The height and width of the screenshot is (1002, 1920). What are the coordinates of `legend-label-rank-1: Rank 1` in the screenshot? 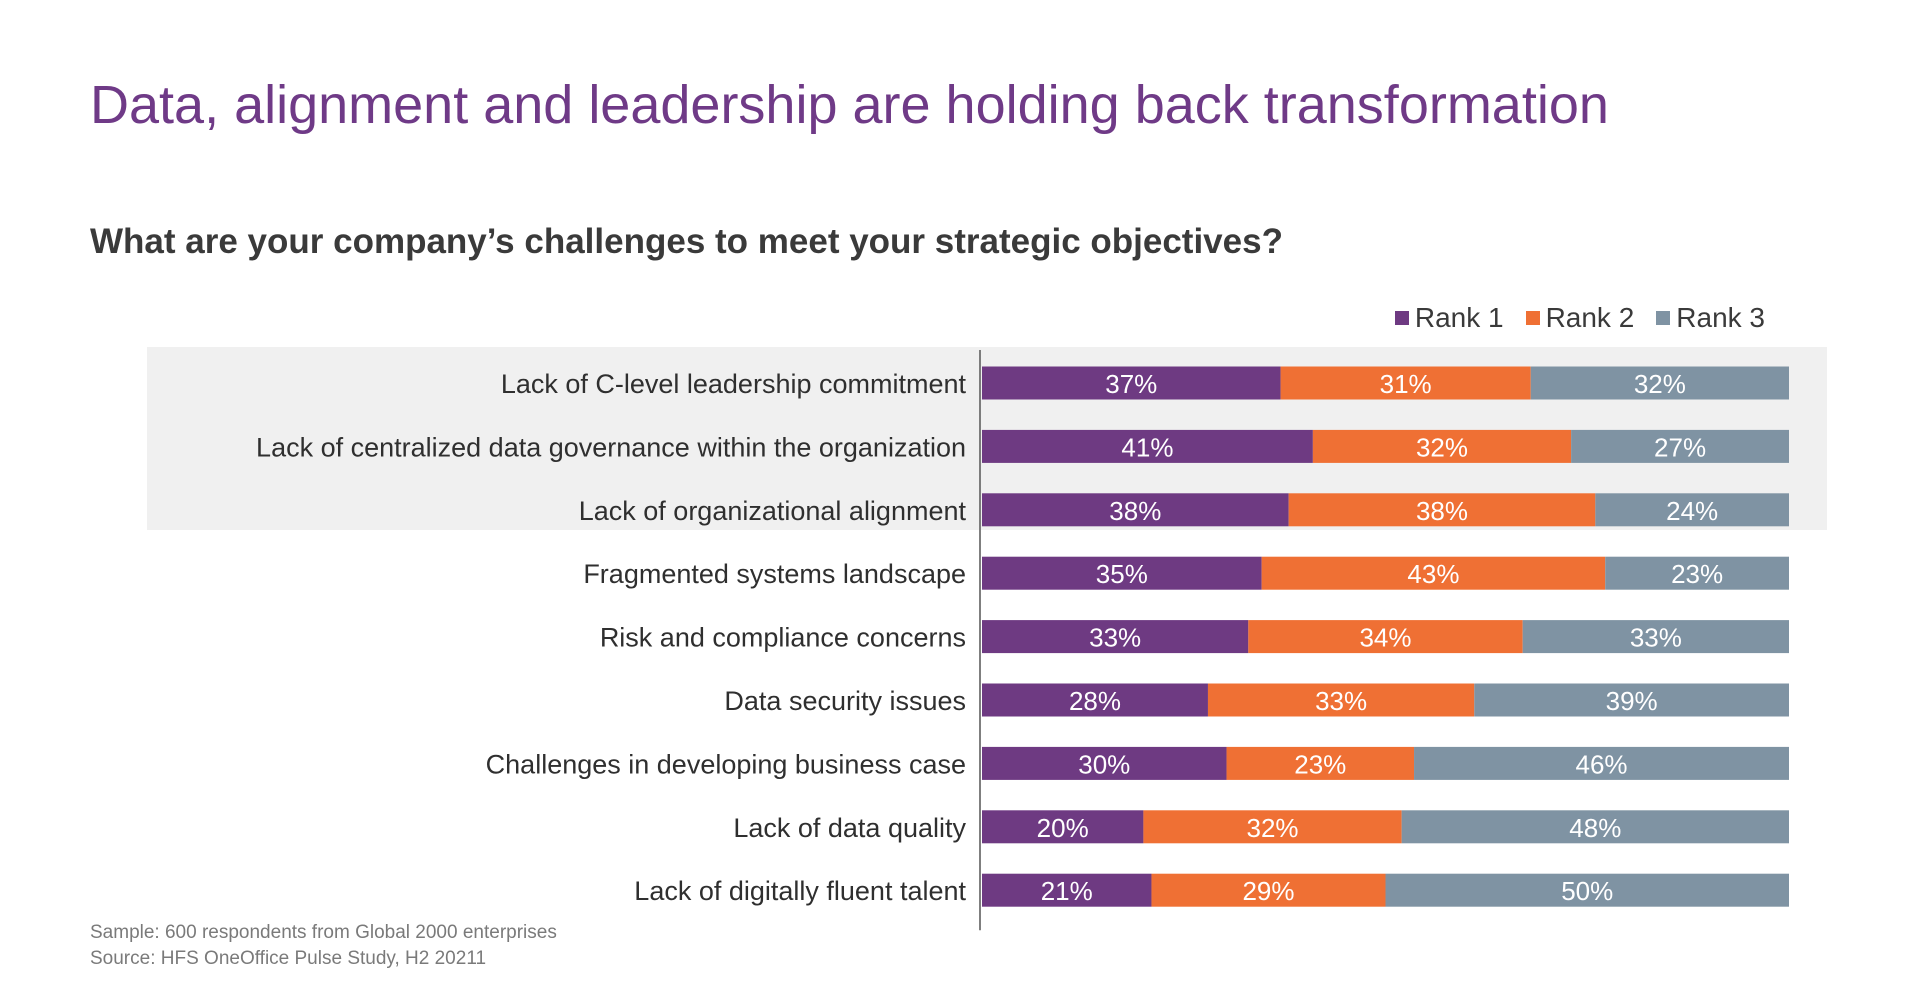 It's located at (1459, 317).